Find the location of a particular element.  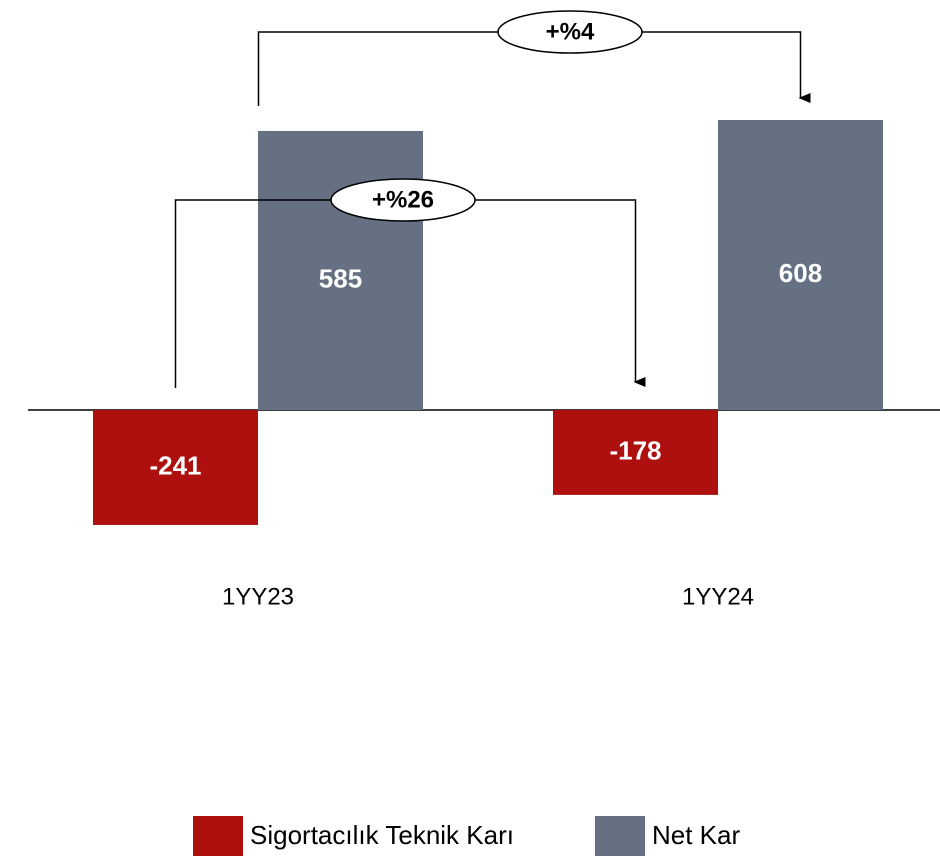

legend-label: Net Kar is located at coordinates (696, 835).